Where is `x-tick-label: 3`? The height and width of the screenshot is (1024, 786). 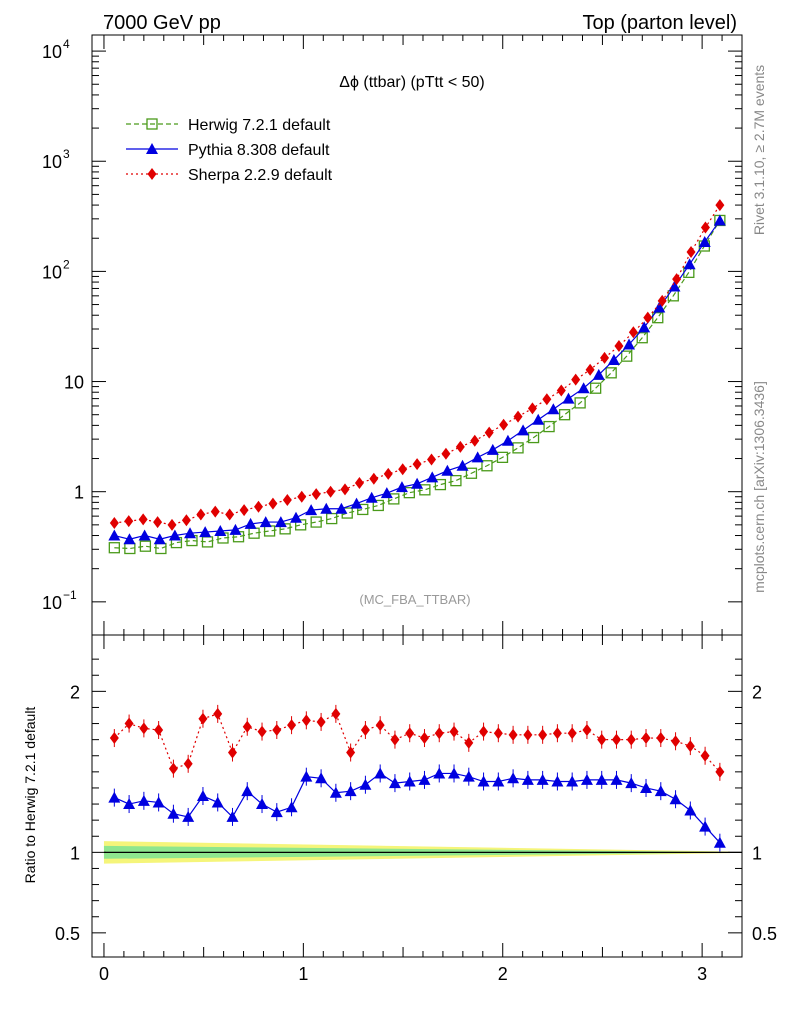
x-tick-label: 3 is located at coordinates (702, 974).